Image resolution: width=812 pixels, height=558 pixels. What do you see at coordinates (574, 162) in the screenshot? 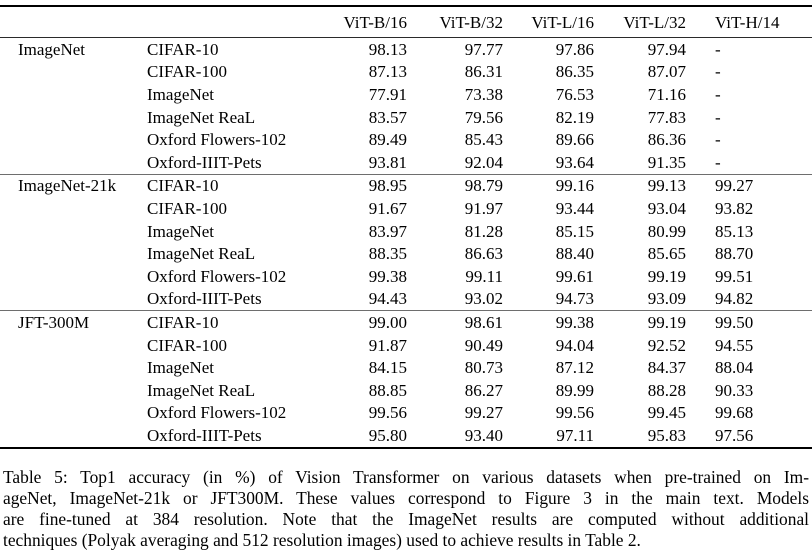
I see `accuracy-value: 93.64` at bounding box center [574, 162].